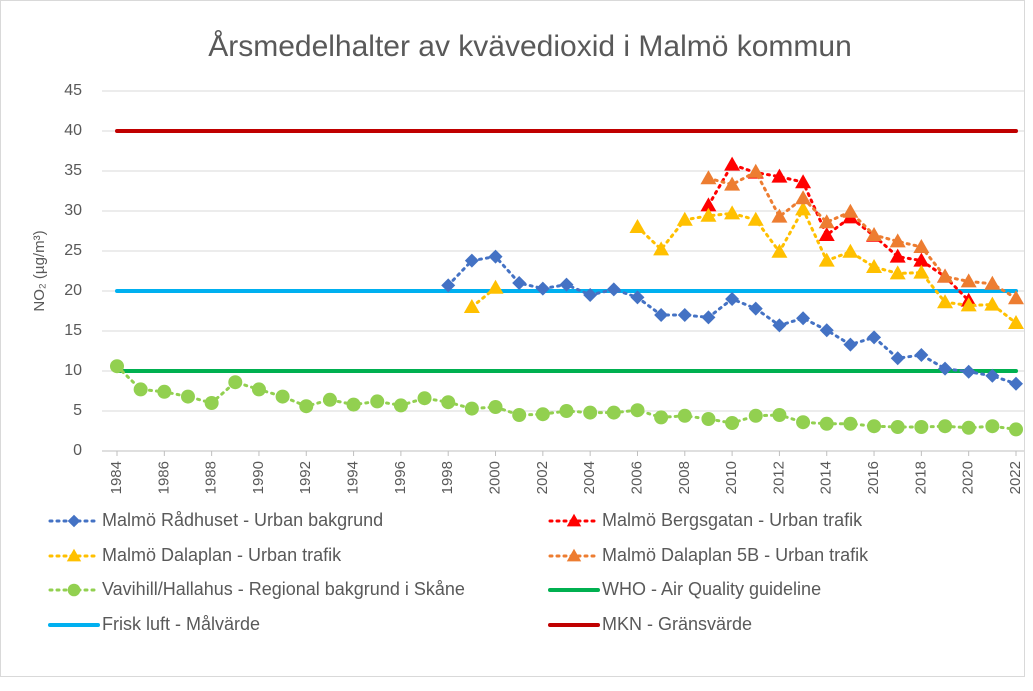 The height and width of the screenshot is (691, 1033). Describe the element at coordinates (222, 555) in the screenshot. I see `legend-label: Malmö Dalaplan - Urban trafik` at that location.